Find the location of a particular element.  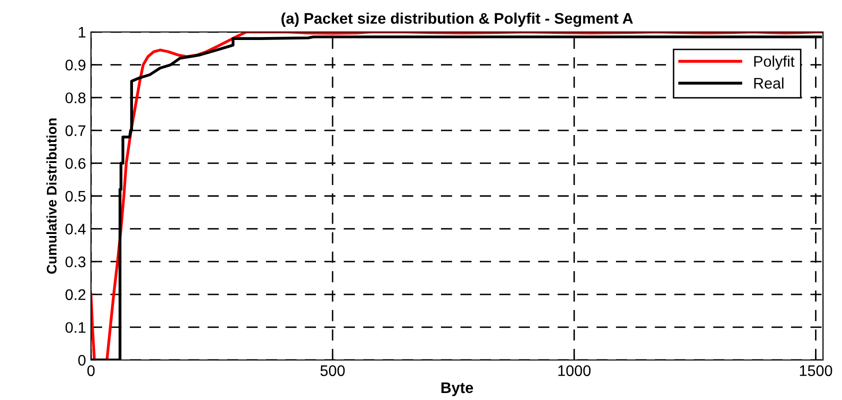

y-tick-label: 0.4 is located at coordinates (76, 229).